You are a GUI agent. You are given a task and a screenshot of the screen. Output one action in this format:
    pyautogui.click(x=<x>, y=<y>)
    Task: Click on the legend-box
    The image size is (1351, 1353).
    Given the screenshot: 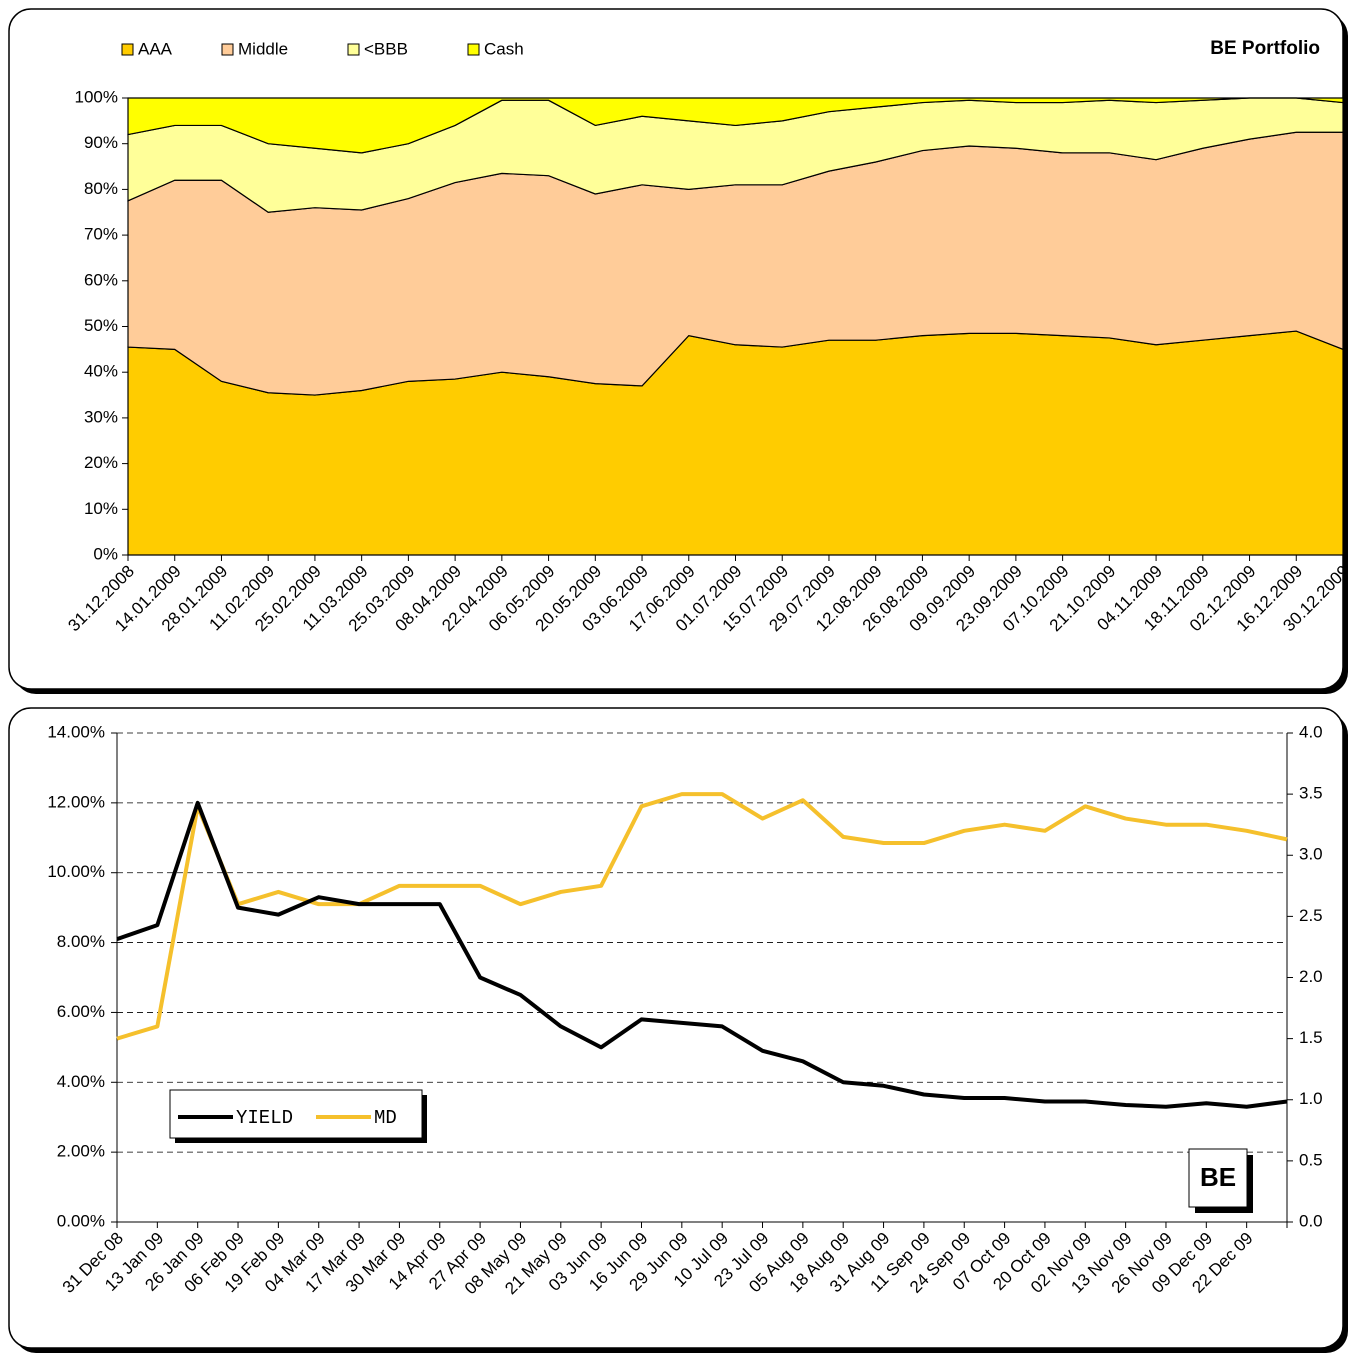 What is the action you would take?
    pyautogui.click(x=296, y=1114)
    